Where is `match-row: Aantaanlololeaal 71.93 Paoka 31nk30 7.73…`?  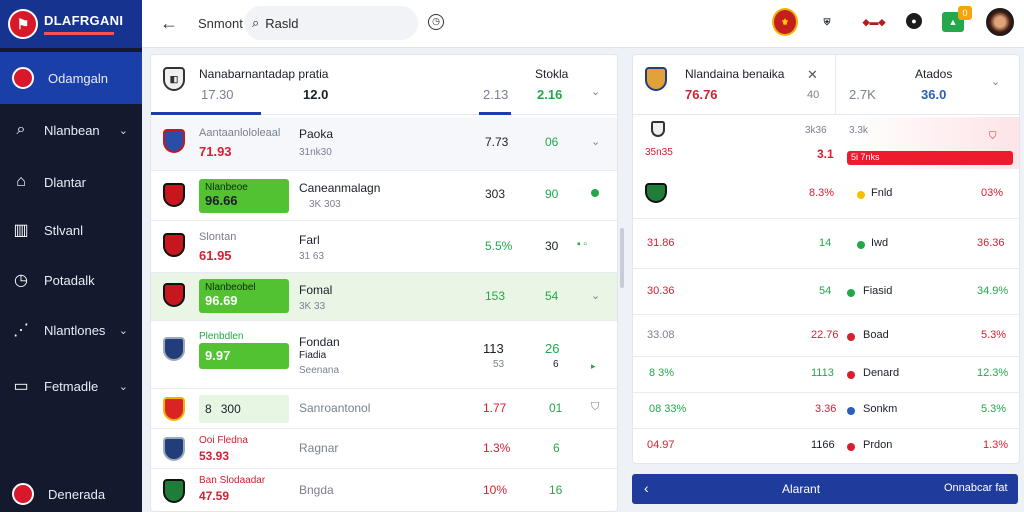 match-row: Aantaanlololeaal 71.93 Paoka 31nk30 7.73… is located at coordinates (384, 144).